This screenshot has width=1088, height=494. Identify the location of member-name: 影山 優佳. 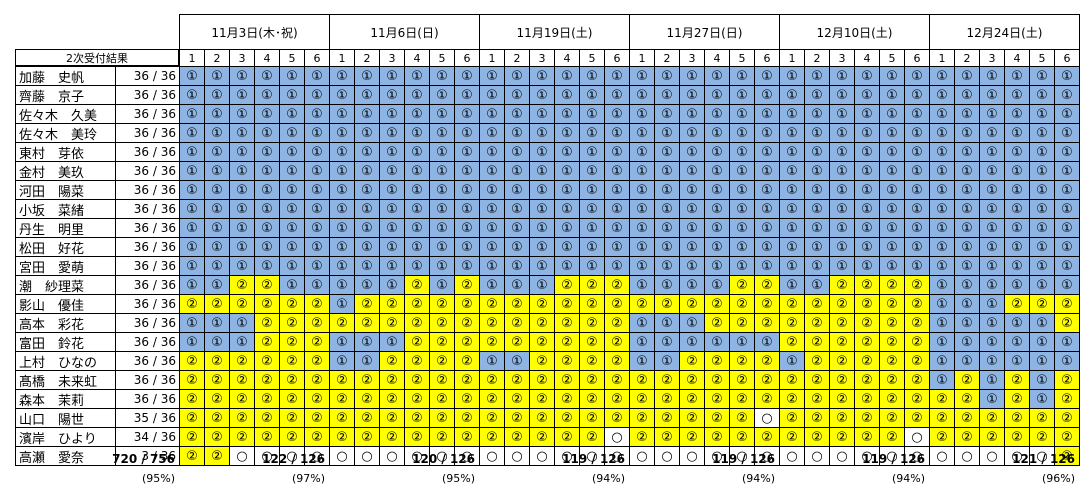
(65, 304).